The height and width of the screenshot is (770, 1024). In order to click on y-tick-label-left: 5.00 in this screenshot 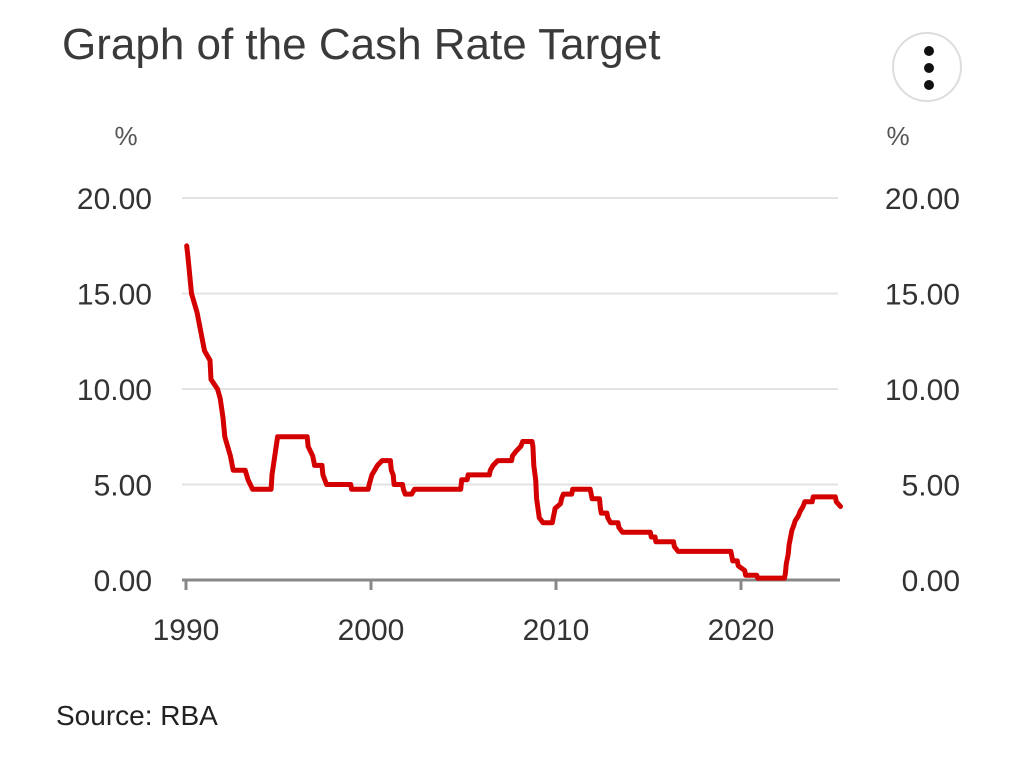, I will do `click(123, 486)`.